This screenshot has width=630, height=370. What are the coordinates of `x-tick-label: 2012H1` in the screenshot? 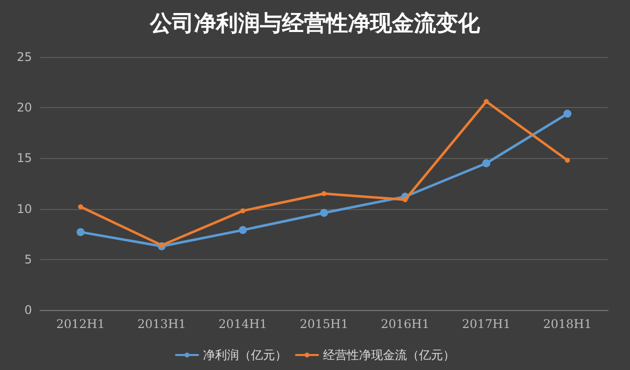 It's located at (80, 324).